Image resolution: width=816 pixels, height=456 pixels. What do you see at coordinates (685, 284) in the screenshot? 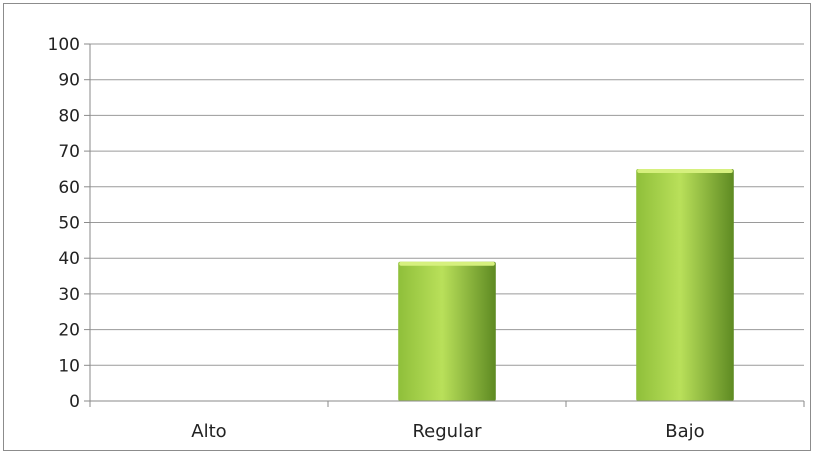
I see `bar-bajo` at bounding box center [685, 284].